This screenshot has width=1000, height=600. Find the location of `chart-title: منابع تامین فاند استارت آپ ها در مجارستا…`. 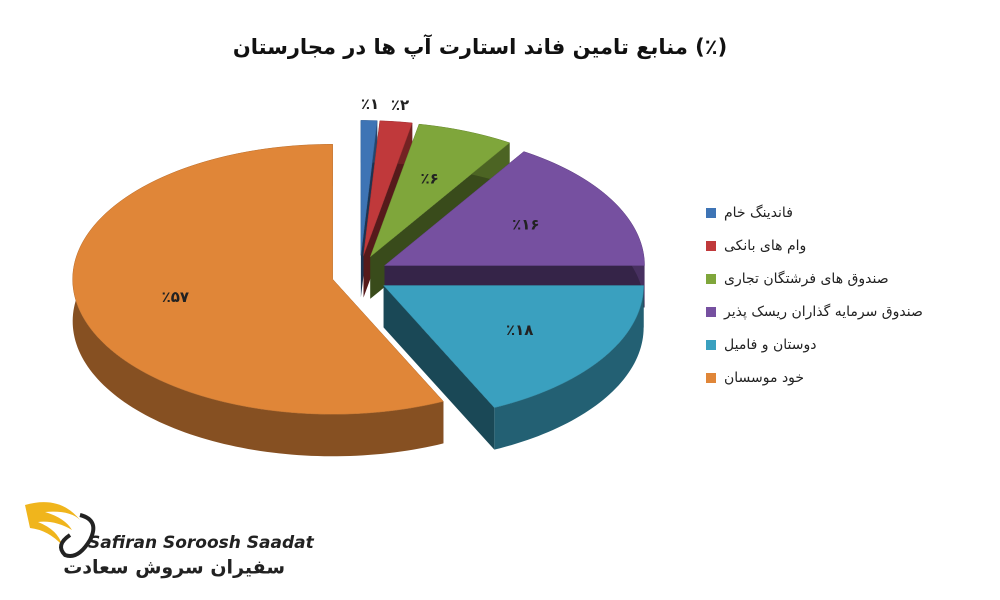

chart-title: منابع تامین فاند استارت آپ ها در مجارستا… is located at coordinates (480, 46).